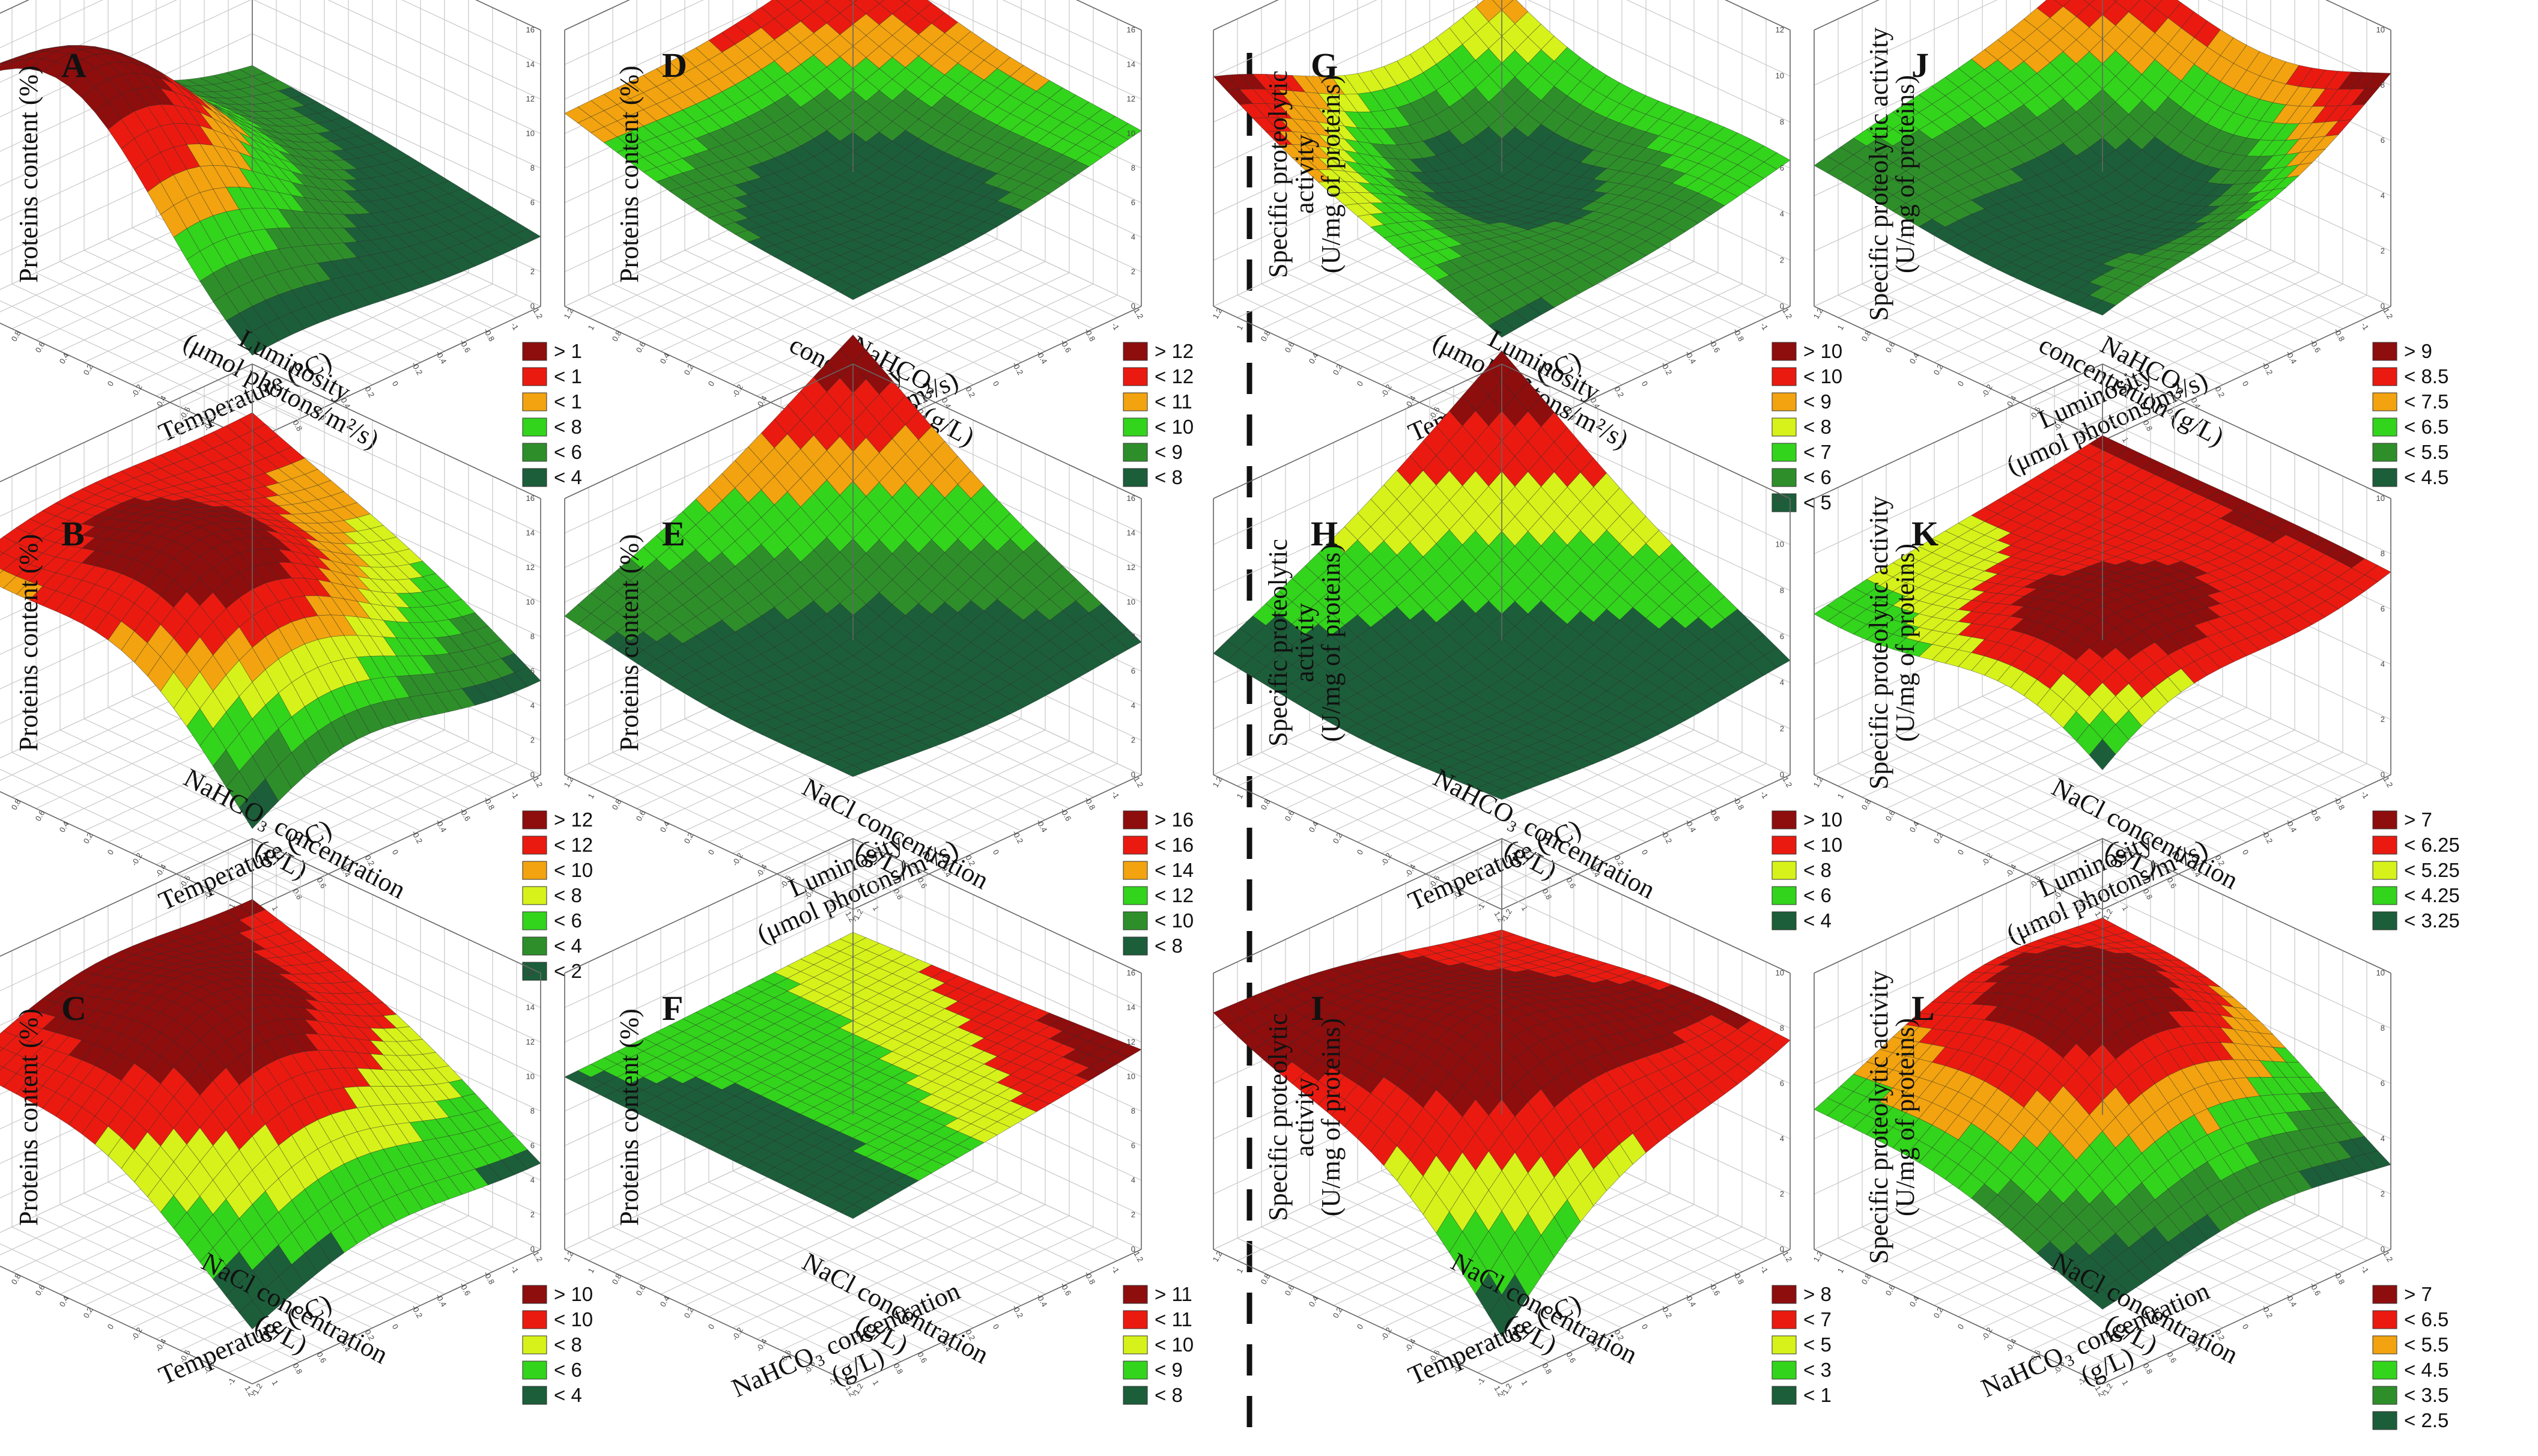 This screenshot has height=1456, width=2538. I want to click on z-tick-C-6: 0, so click(395, 1327).